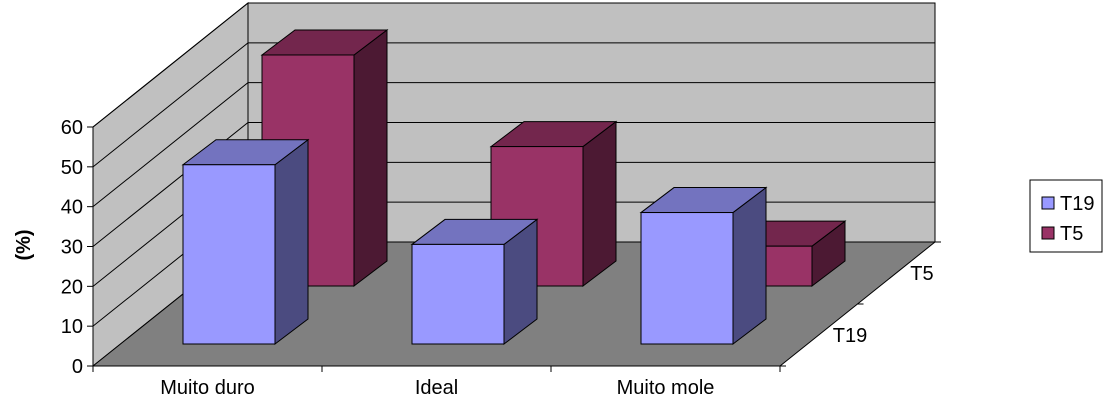 The image size is (1112, 403). I want to click on x-tick-label-ideal: Ideal, so click(436, 388).